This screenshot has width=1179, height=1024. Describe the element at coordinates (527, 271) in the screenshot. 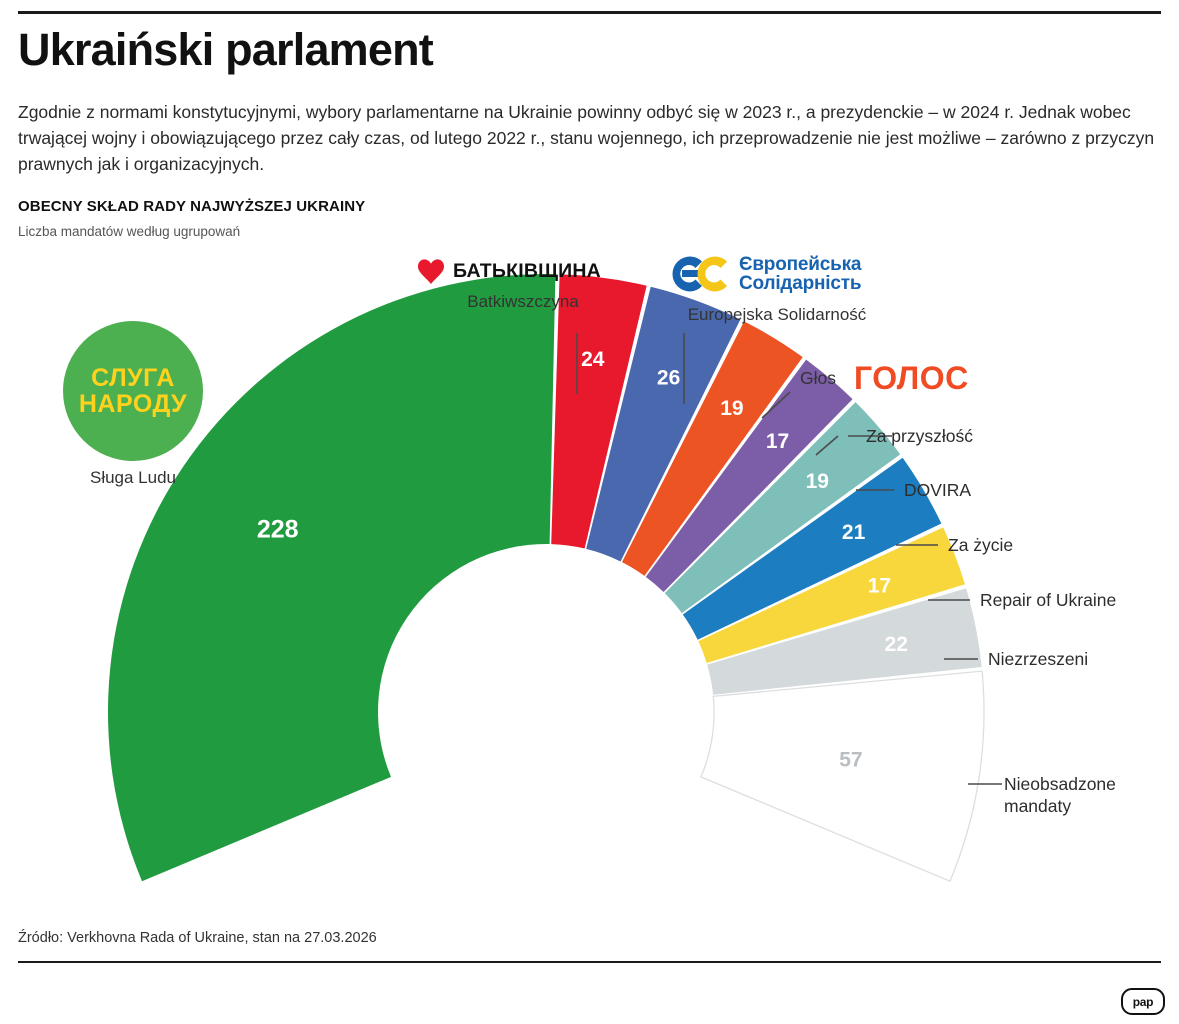

I see `batkiwszczyna-logo-text: БАТЬКІВЩИНА` at that location.